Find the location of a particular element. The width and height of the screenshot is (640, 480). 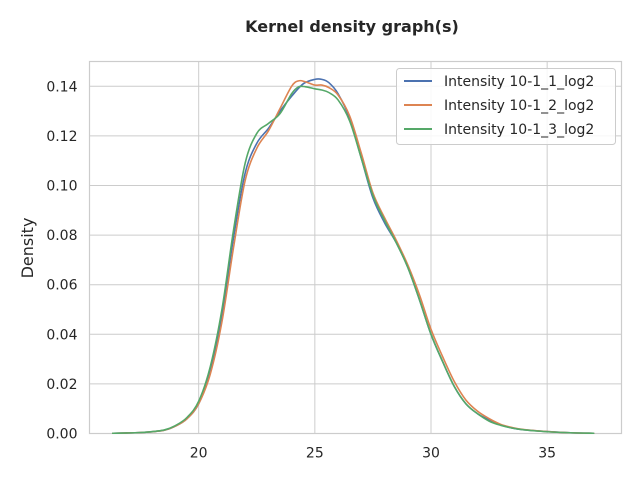

y-tick-label: 0.06 is located at coordinates (61, 286).